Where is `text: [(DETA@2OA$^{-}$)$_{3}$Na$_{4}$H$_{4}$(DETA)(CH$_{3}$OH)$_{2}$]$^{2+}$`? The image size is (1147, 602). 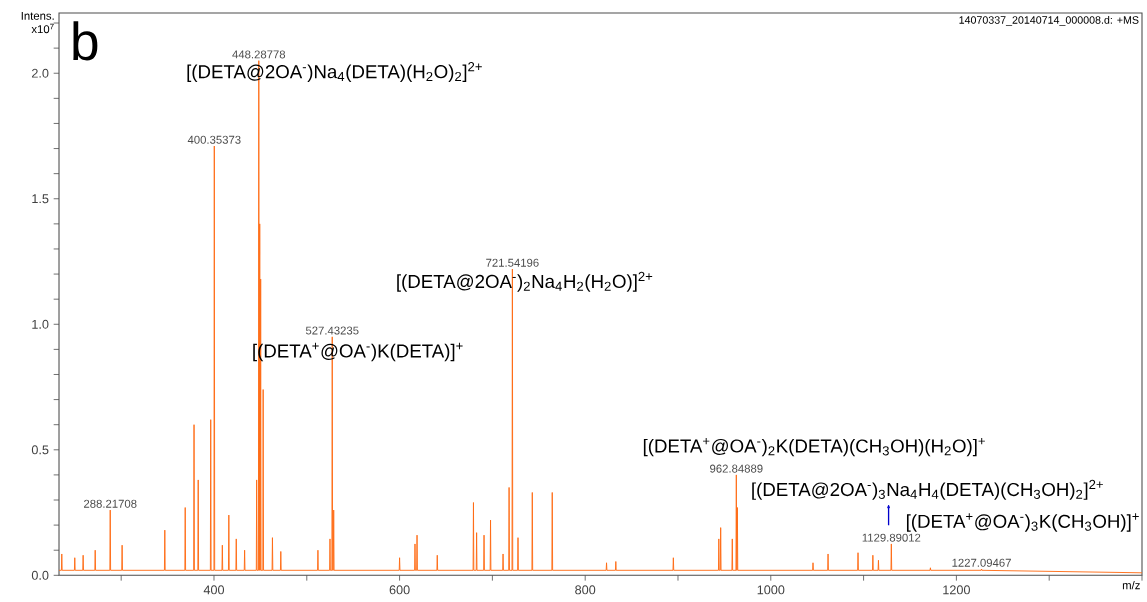
text: [(DETA@2OA$^{-}$)$_{3}$Na$_{4}$H$_{4}$(DETA)(CH$_{3}$OH)$_{2}$]$^{2+}$ is located at coordinates (927, 489).